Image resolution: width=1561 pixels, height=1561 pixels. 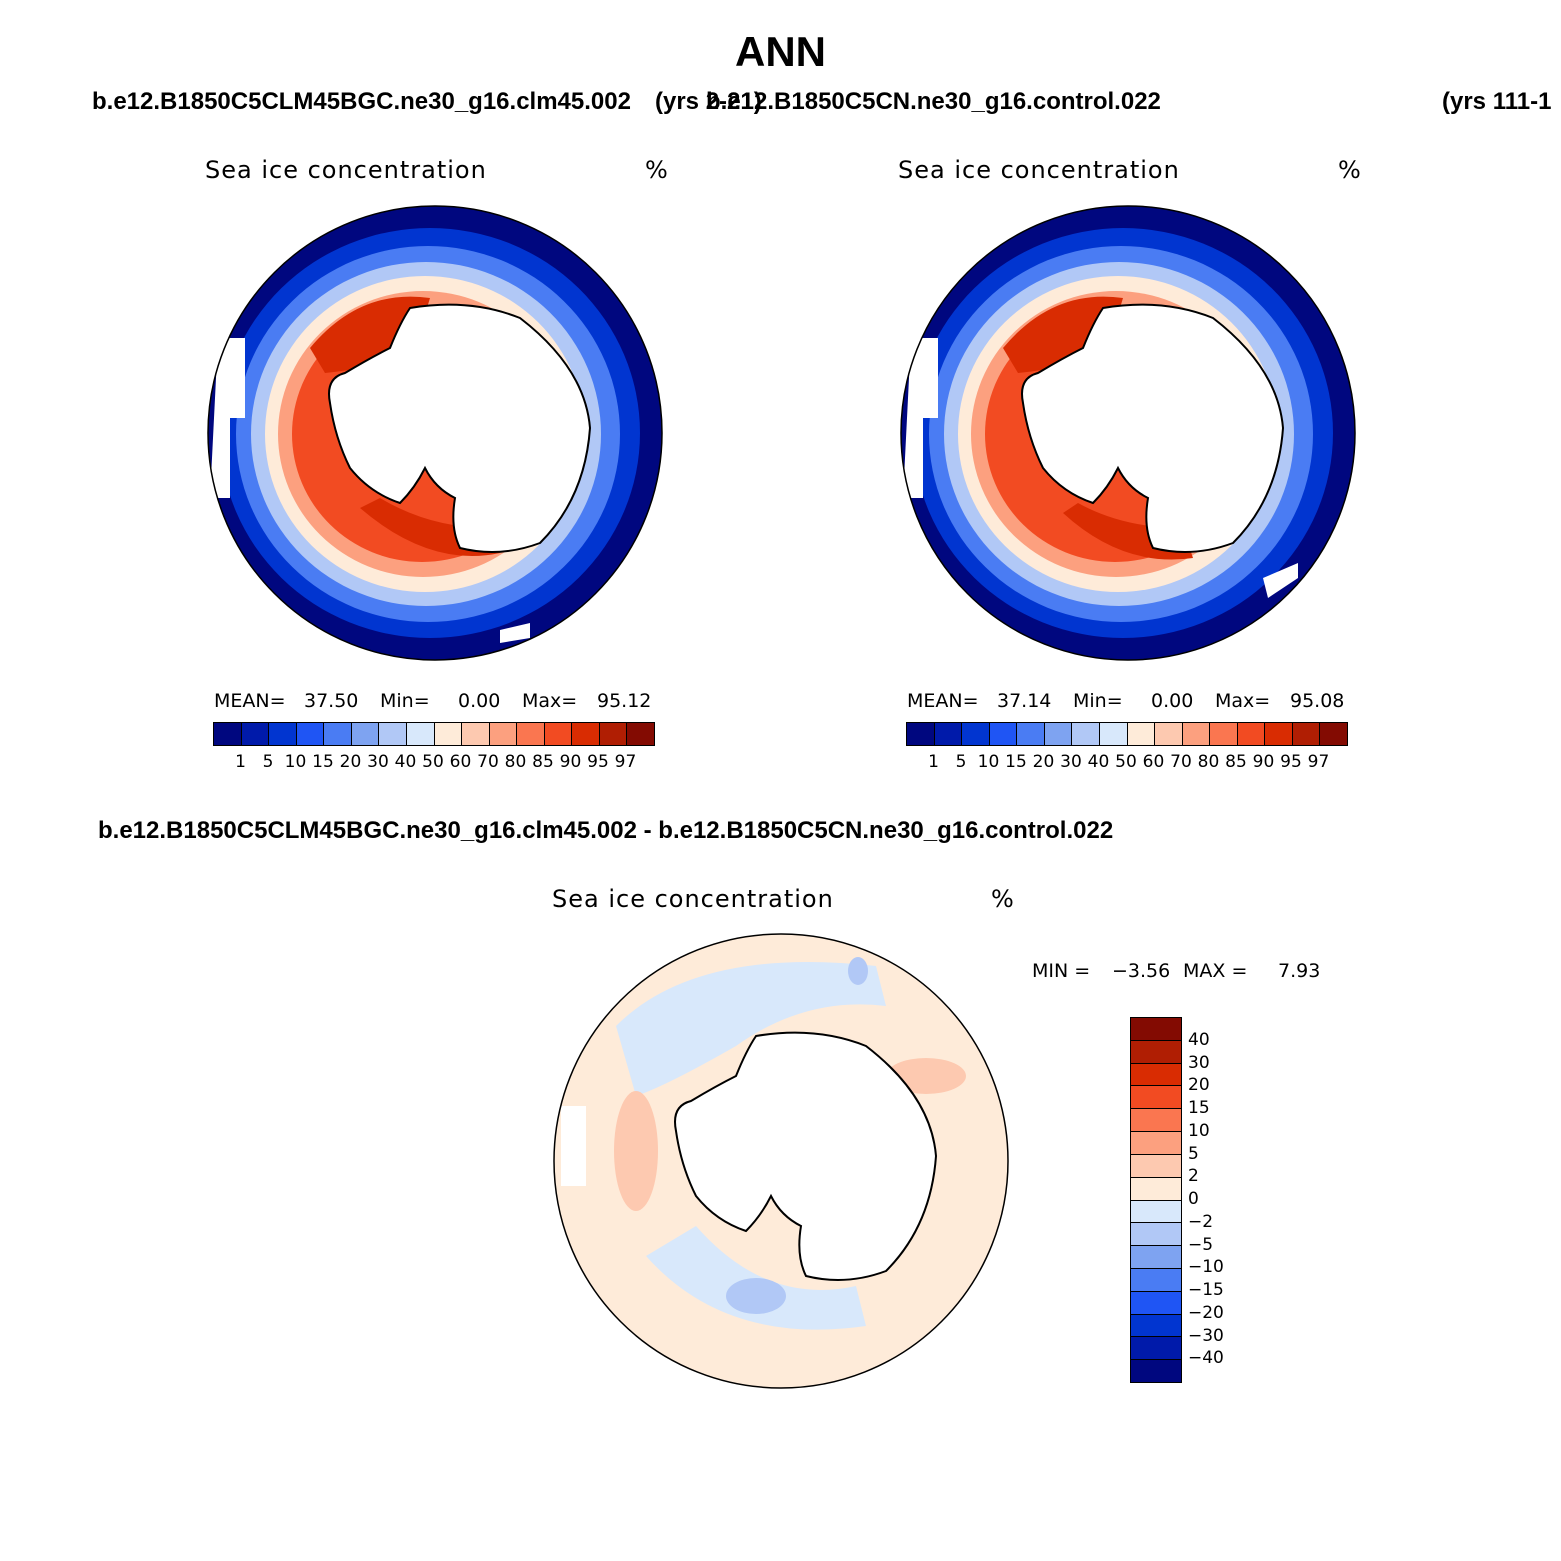 I want to click on colorbar-tick-label: 80, so click(x=515, y=762).